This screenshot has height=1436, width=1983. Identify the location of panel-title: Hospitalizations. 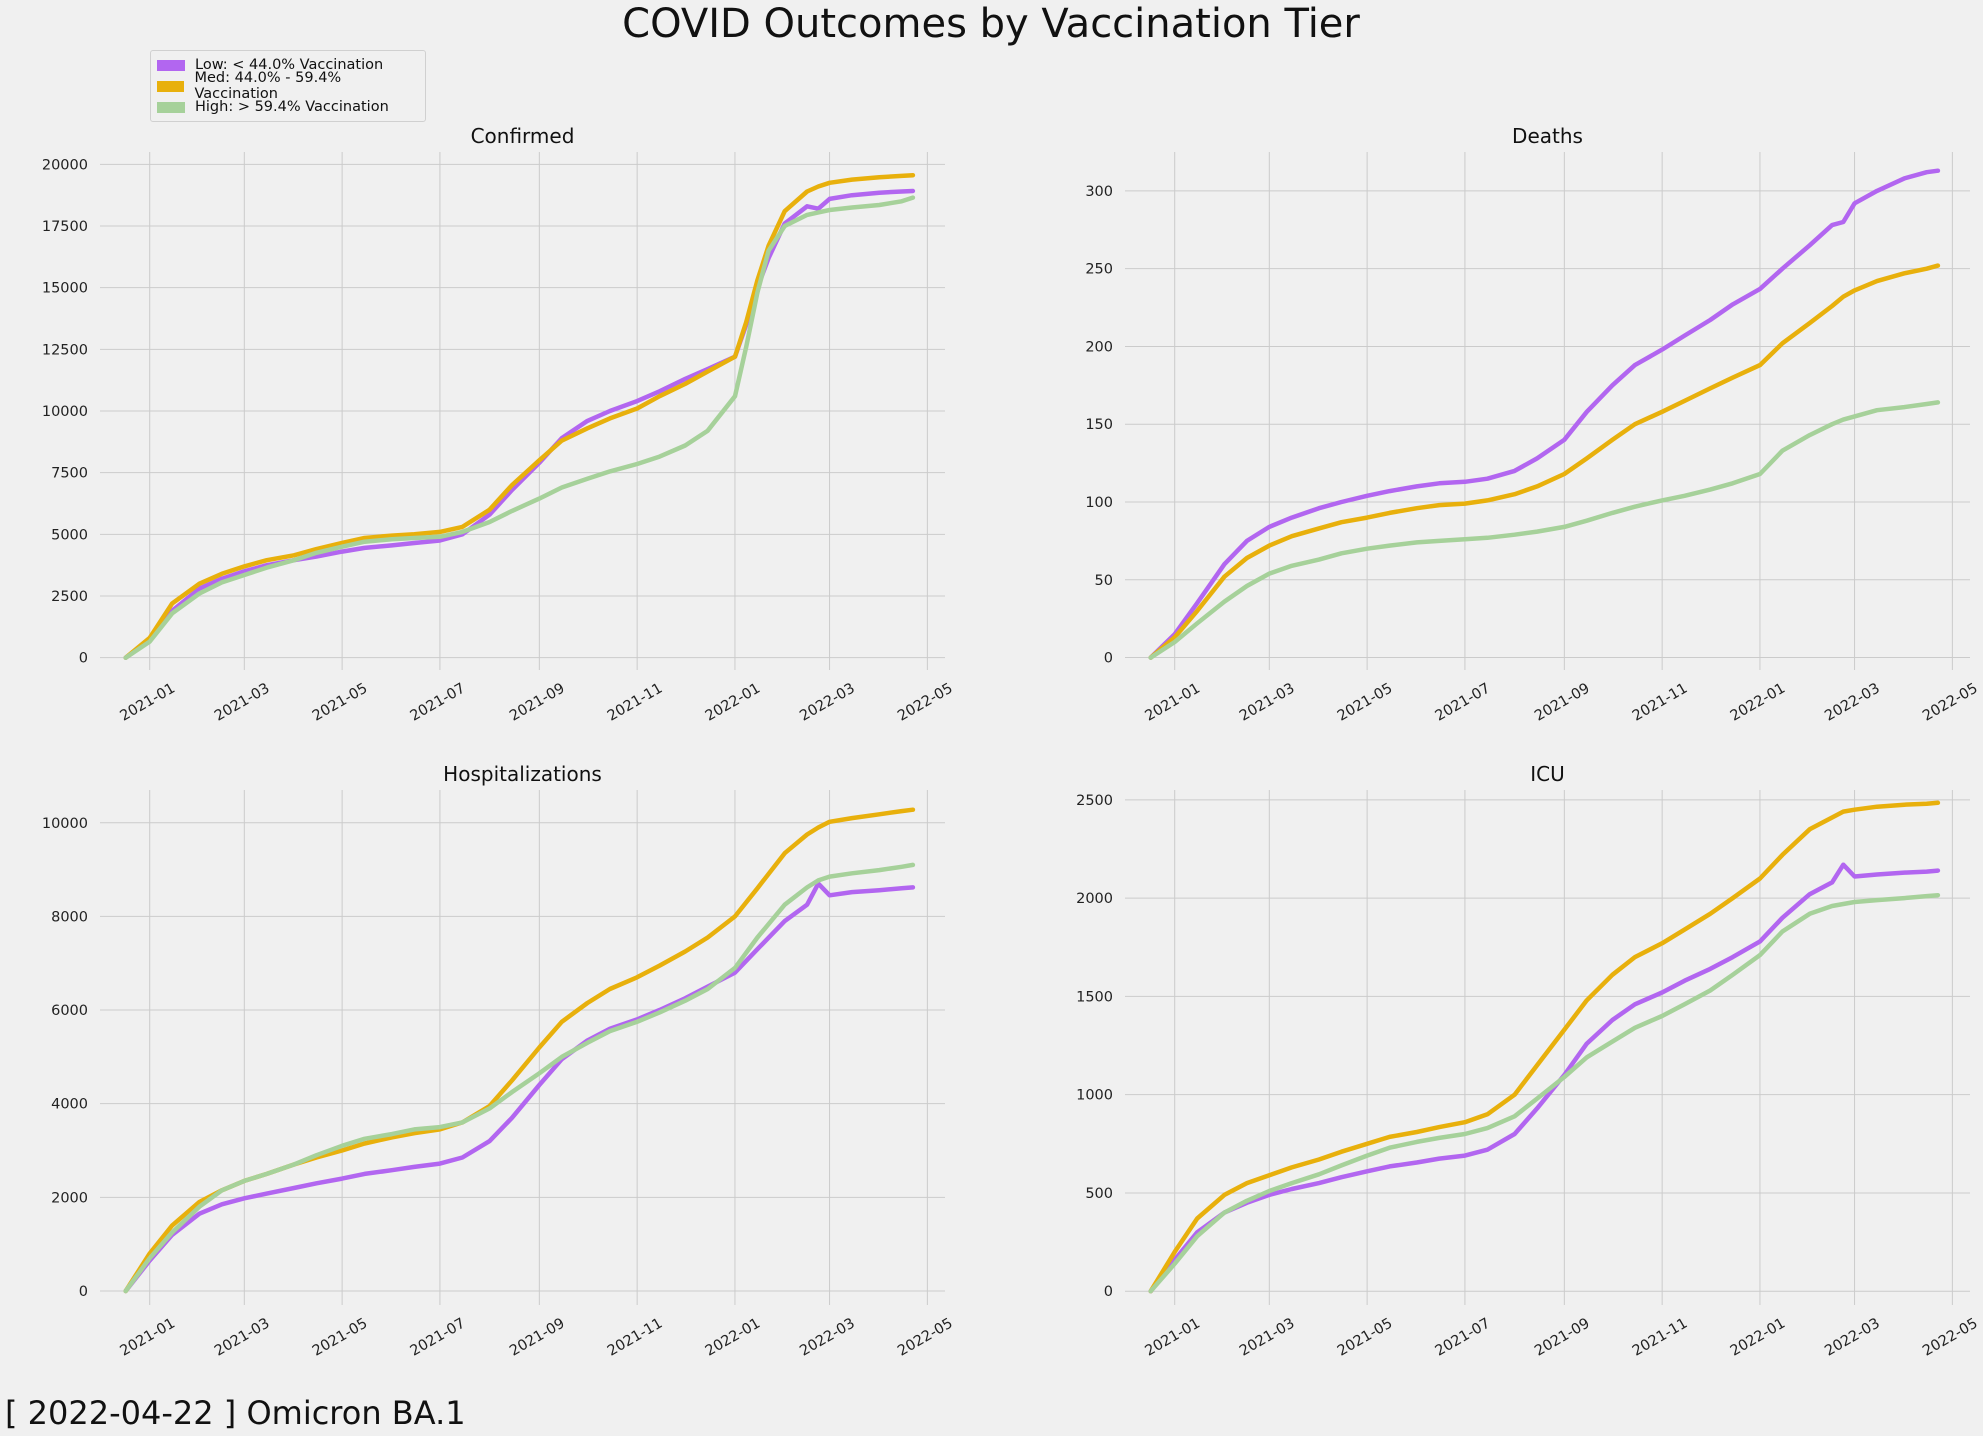
(522, 774).